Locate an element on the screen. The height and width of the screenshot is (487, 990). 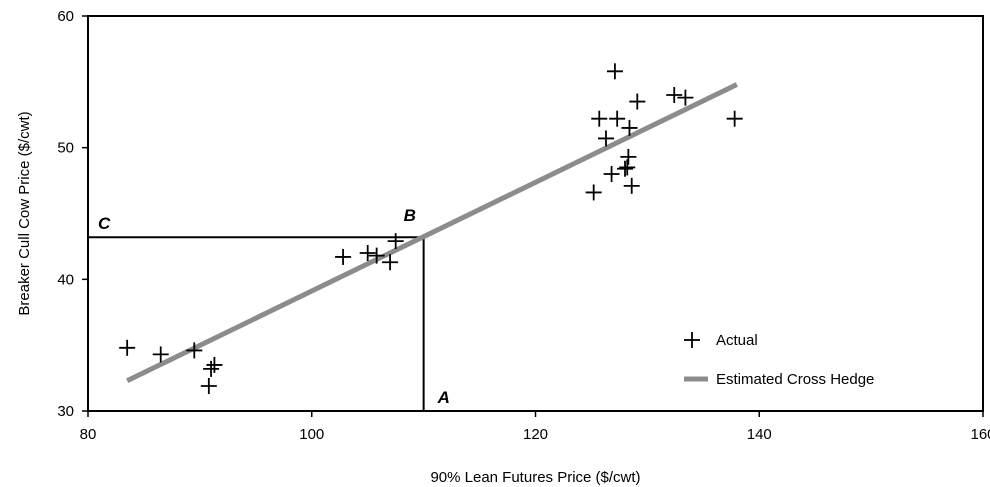
guide-layer is located at coordinates (256, 323).